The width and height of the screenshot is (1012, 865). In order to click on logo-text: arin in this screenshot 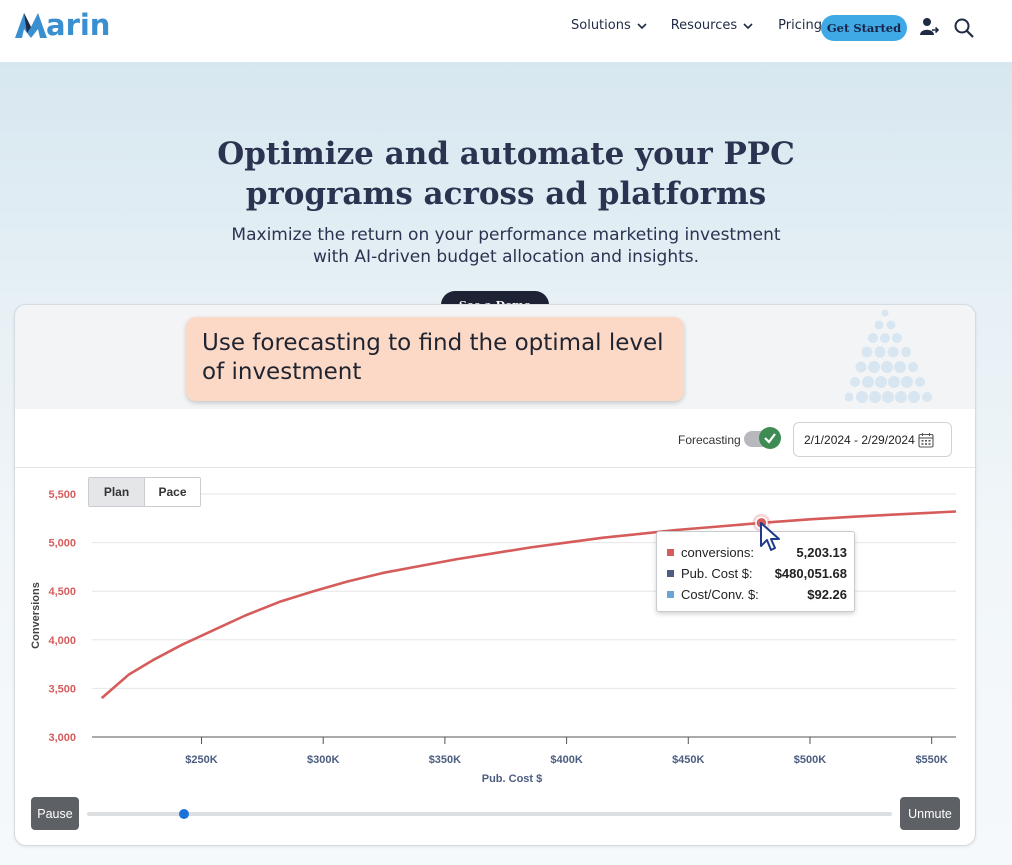, I will do `click(78, 25)`.